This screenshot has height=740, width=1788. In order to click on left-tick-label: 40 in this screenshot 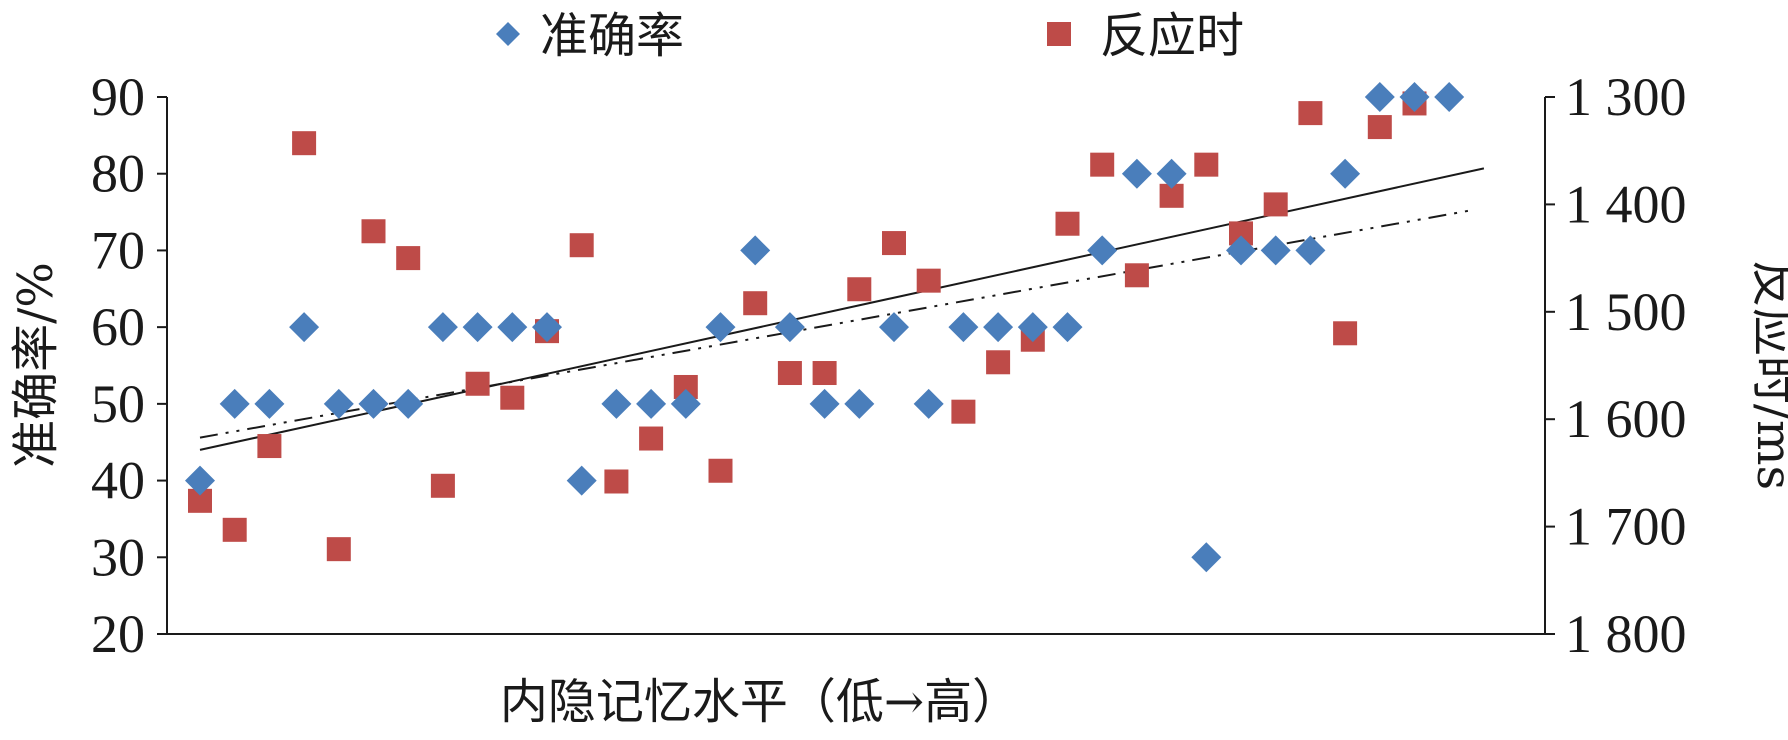, I will do `click(118, 481)`.